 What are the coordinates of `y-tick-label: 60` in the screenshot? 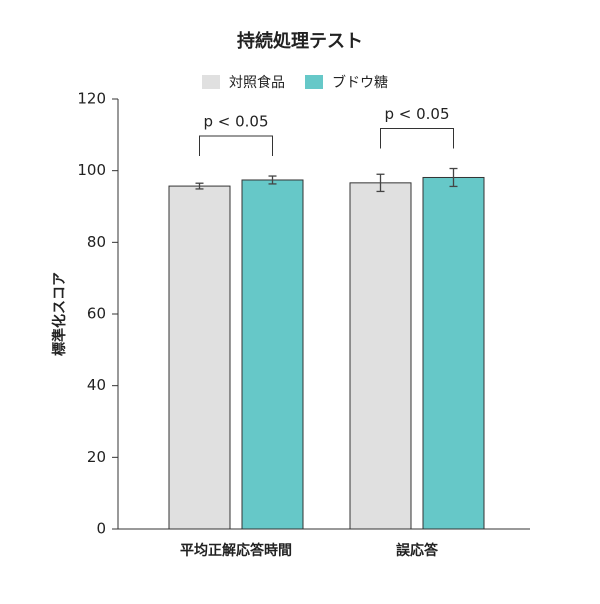 It's located at (96, 314).